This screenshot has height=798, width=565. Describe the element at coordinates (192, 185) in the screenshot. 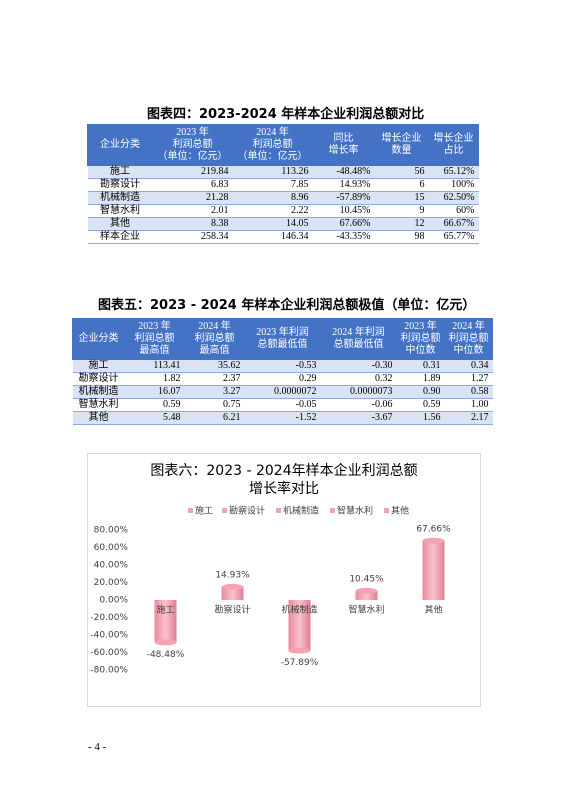

I see `cell: 6.83` at that location.